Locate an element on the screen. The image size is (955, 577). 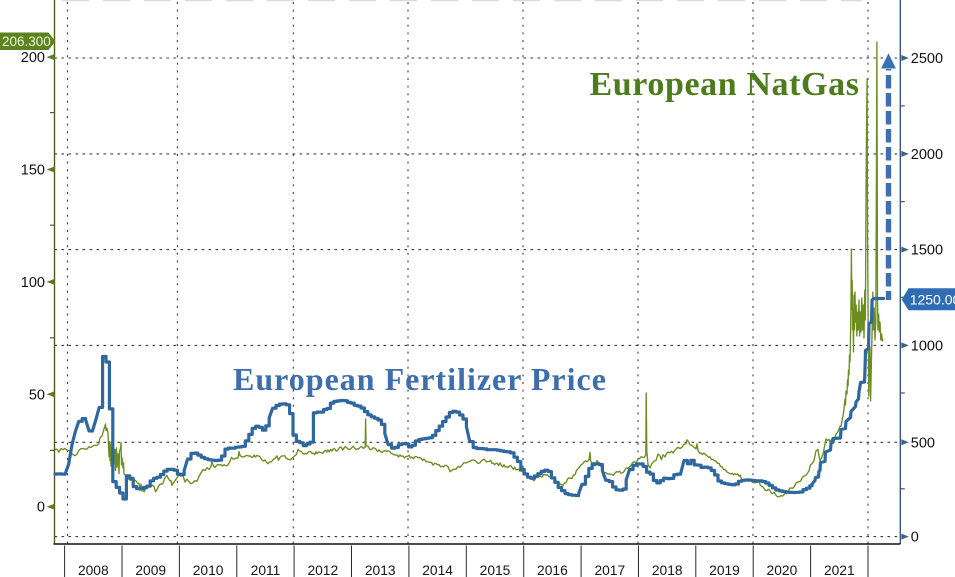
svg-text: 1500 is located at coordinates (927, 251).